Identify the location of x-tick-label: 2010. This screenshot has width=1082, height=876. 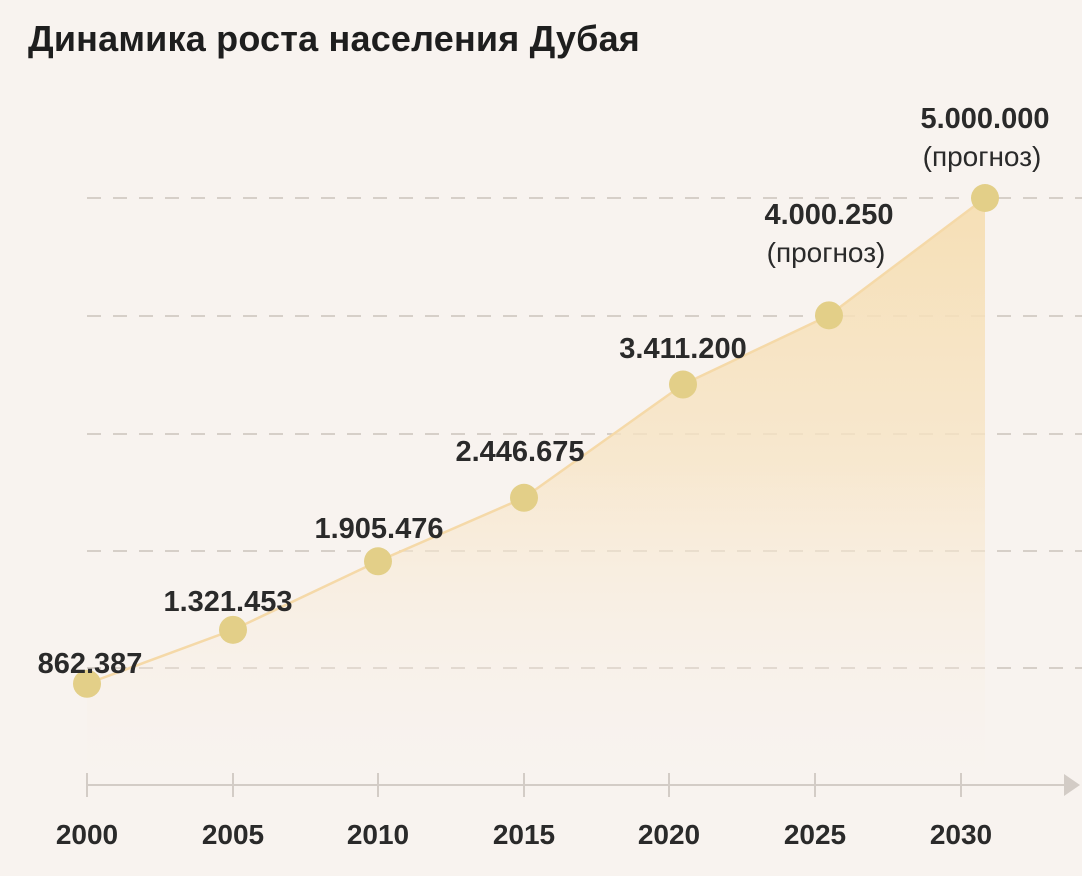
(378, 834).